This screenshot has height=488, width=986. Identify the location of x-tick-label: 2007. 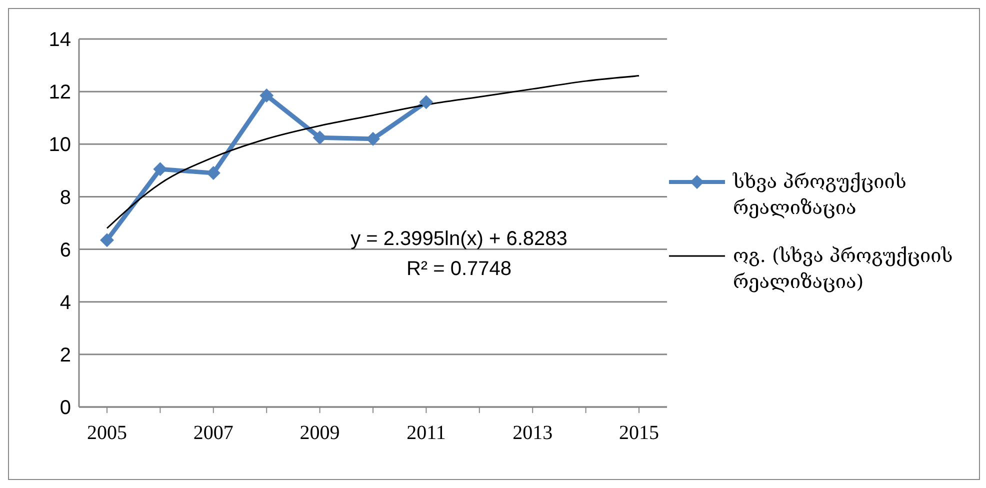
(213, 433).